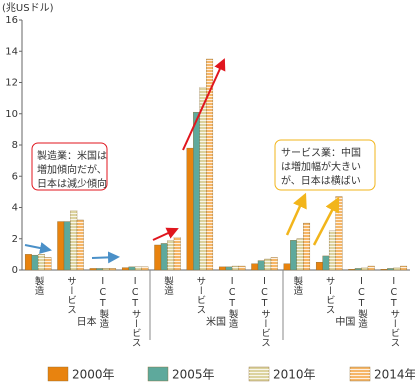  Describe the element at coordinates (193, 375) in the screenshot. I see `legend-label: 2005年` at that location.